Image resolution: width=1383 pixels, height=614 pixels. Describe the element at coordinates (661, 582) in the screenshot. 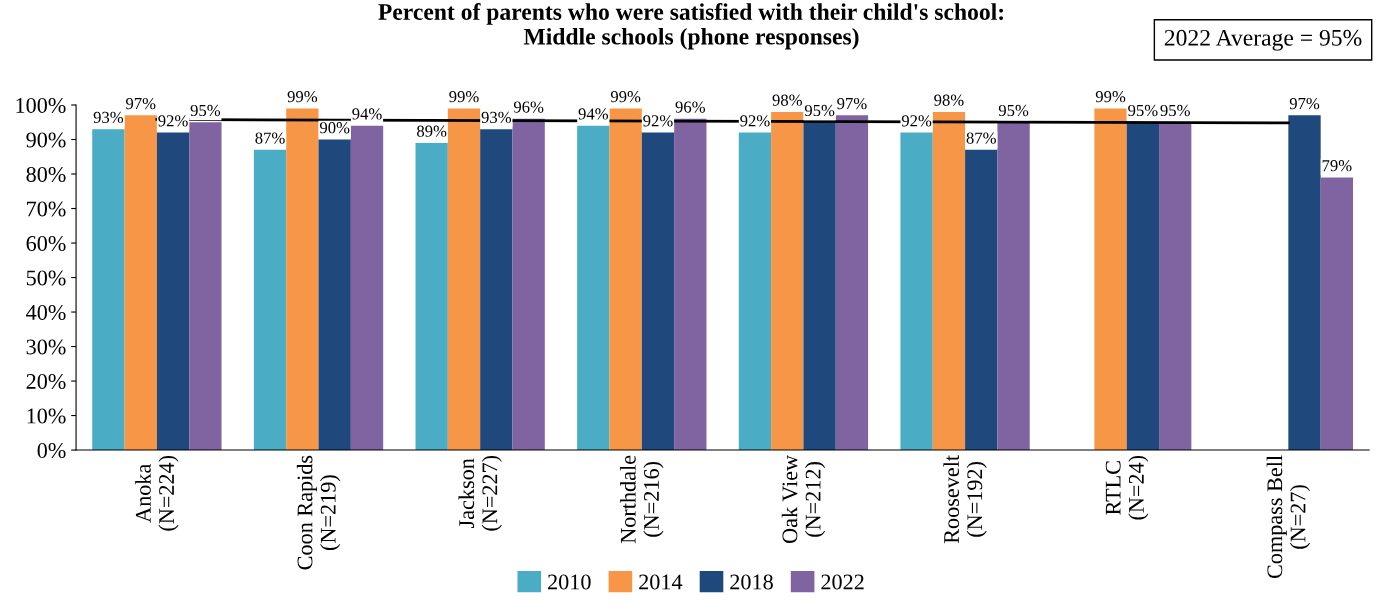

I see `legend-label: 2014` at that location.